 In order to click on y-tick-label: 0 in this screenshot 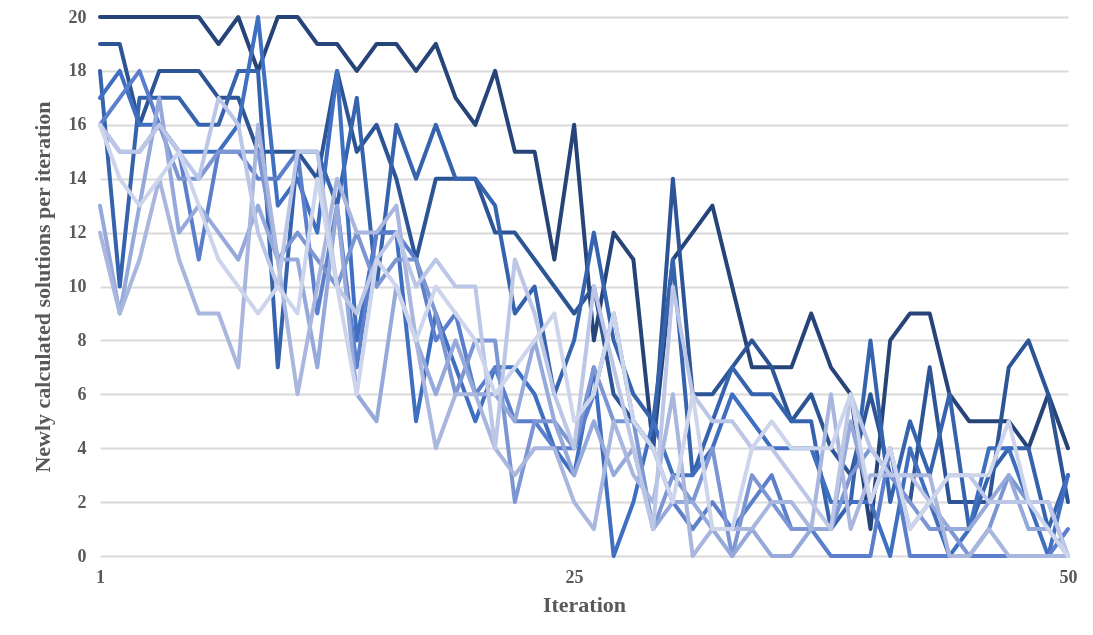, I will do `click(82, 555)`.